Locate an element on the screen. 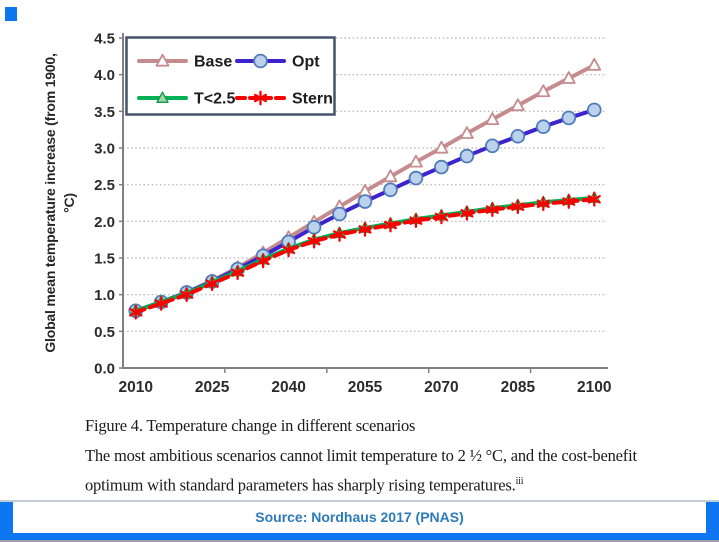 The image size is (719, 542). y-tick-label: 1.0 is located at coordinates (104, 295).